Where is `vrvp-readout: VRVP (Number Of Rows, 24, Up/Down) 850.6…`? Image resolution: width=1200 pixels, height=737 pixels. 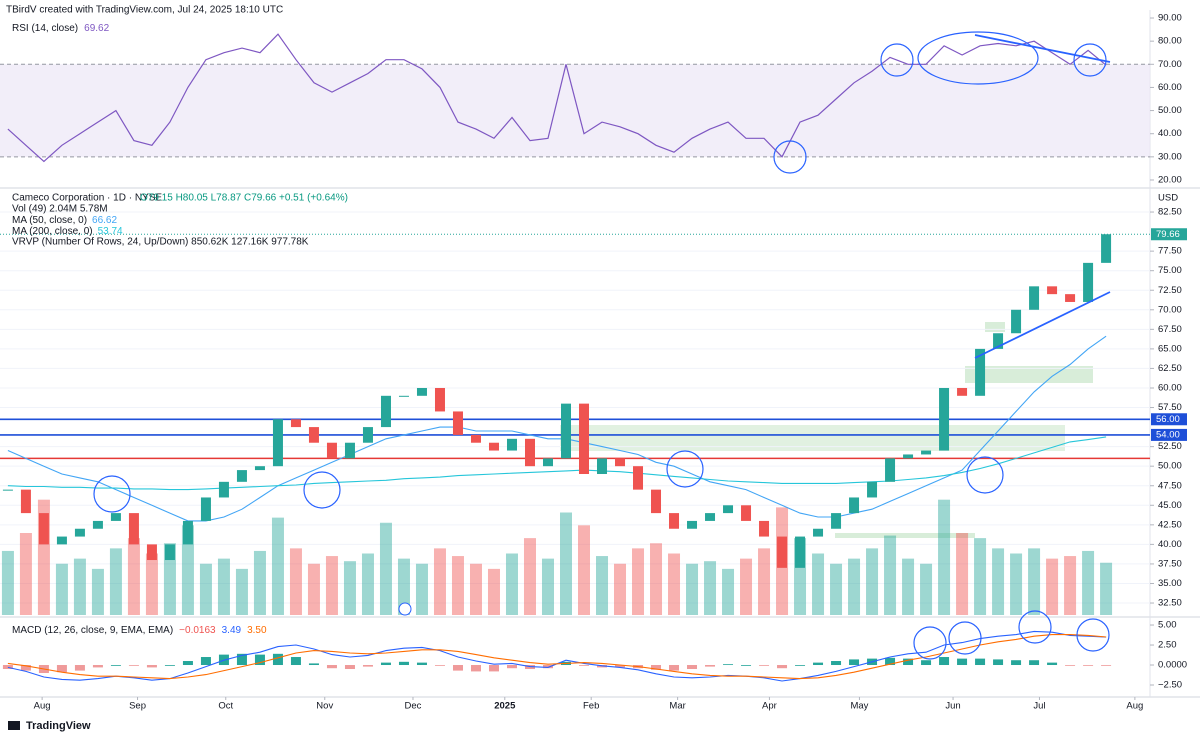
vrvp-readout: VRVP (Number Of Rows, 24, Up/Down) 850.6… is located at coordinates (160, 242).